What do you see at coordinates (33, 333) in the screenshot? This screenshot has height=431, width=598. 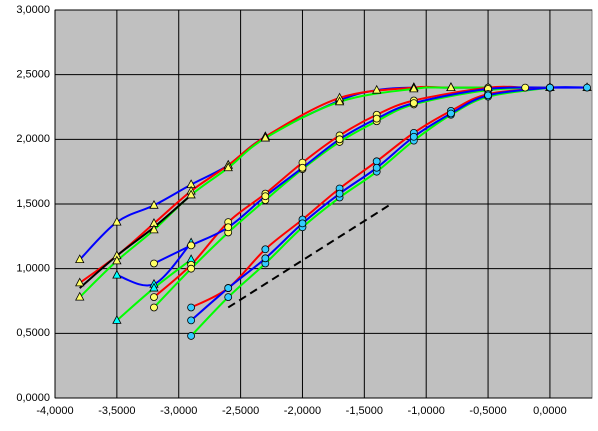 I see `y-tick-label: 0,5000` at bounding box center [33, 333].